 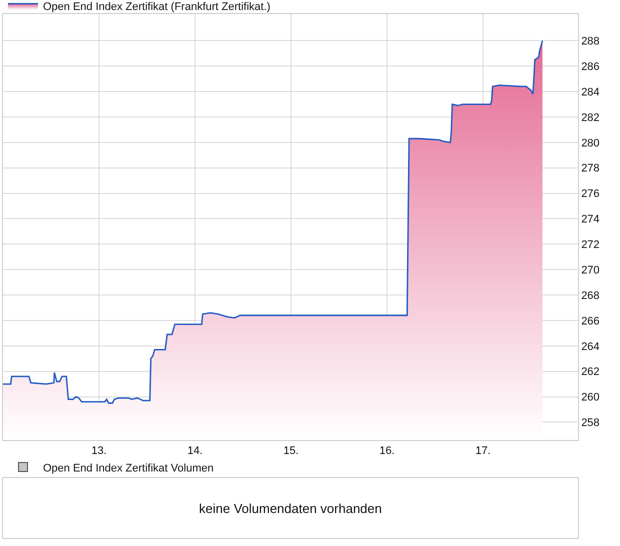 I want to click on y-tick-label: 266, so click(x=590, y=321).